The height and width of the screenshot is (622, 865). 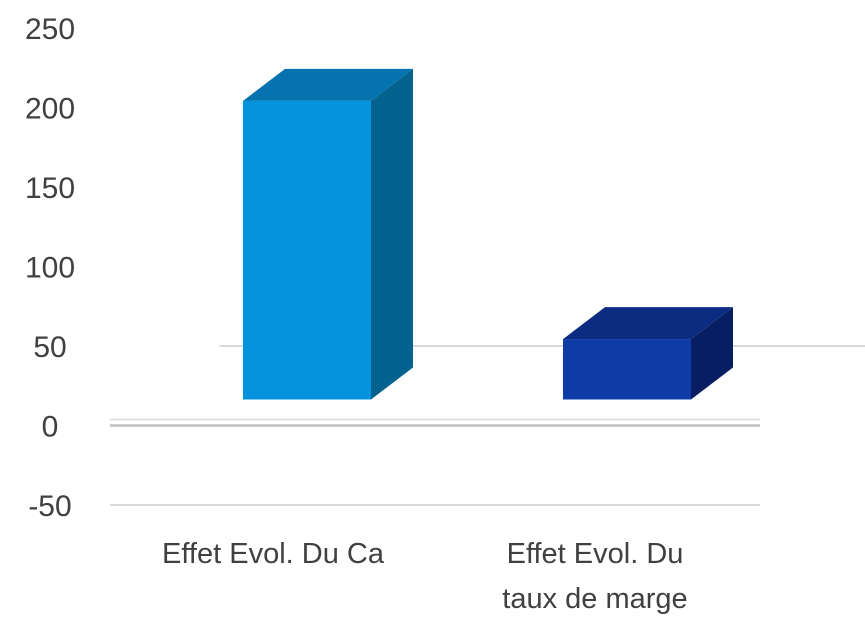 I want to click on y-tick-label: 250, so click(x=50, y=29).